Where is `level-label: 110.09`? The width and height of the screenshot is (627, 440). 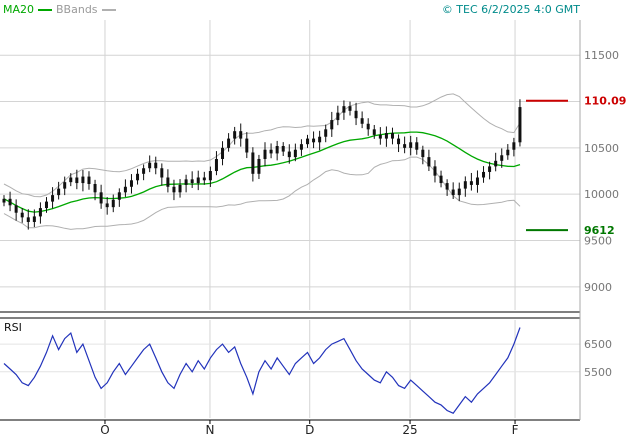
level-label: 110.09 is located at coordinates (605, 101).